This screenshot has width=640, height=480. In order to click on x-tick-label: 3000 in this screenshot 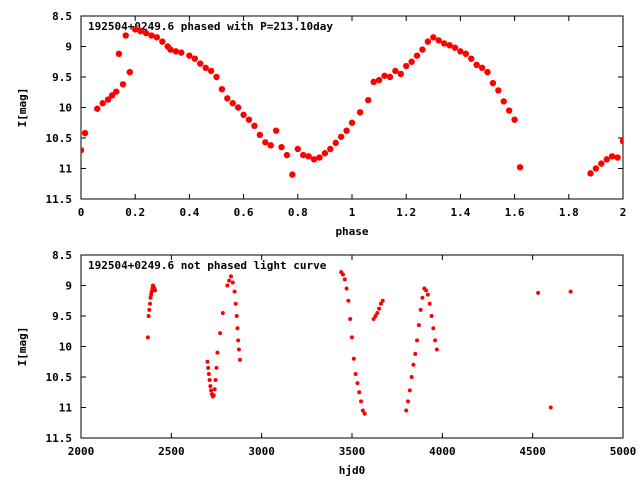, I will do `click(261, 451)`.